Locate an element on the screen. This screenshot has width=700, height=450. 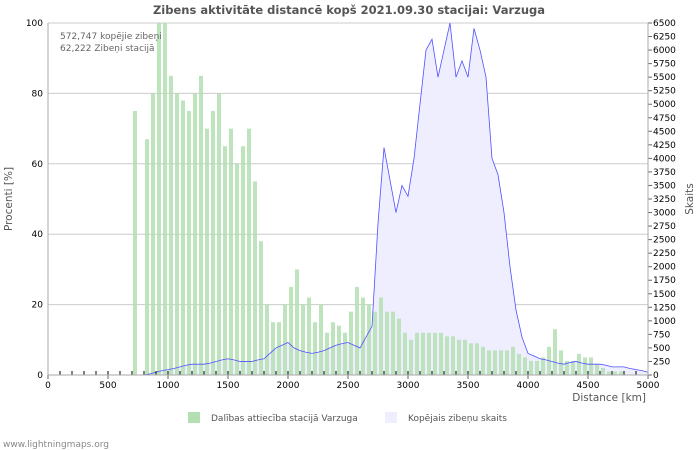
y-tick-label-right: 250 is located at coordinates (661, 362).